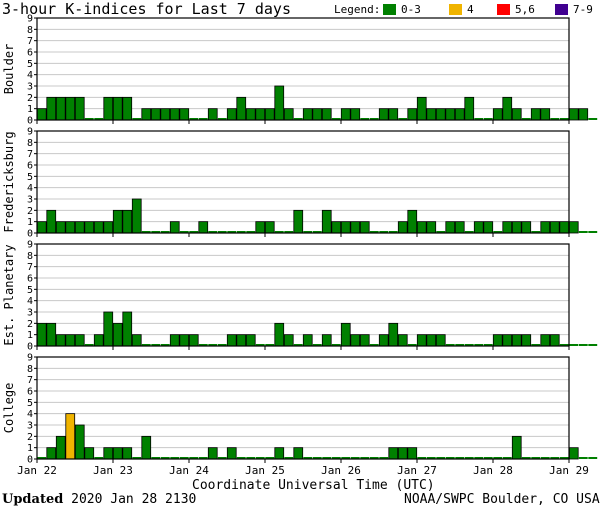 The height and width of the screenshot is (510, 600). What do you see at coordinates (9, 294) in the screenshot?
I see `panel-label: Est. Planetary` at bounding box center [9, 294].